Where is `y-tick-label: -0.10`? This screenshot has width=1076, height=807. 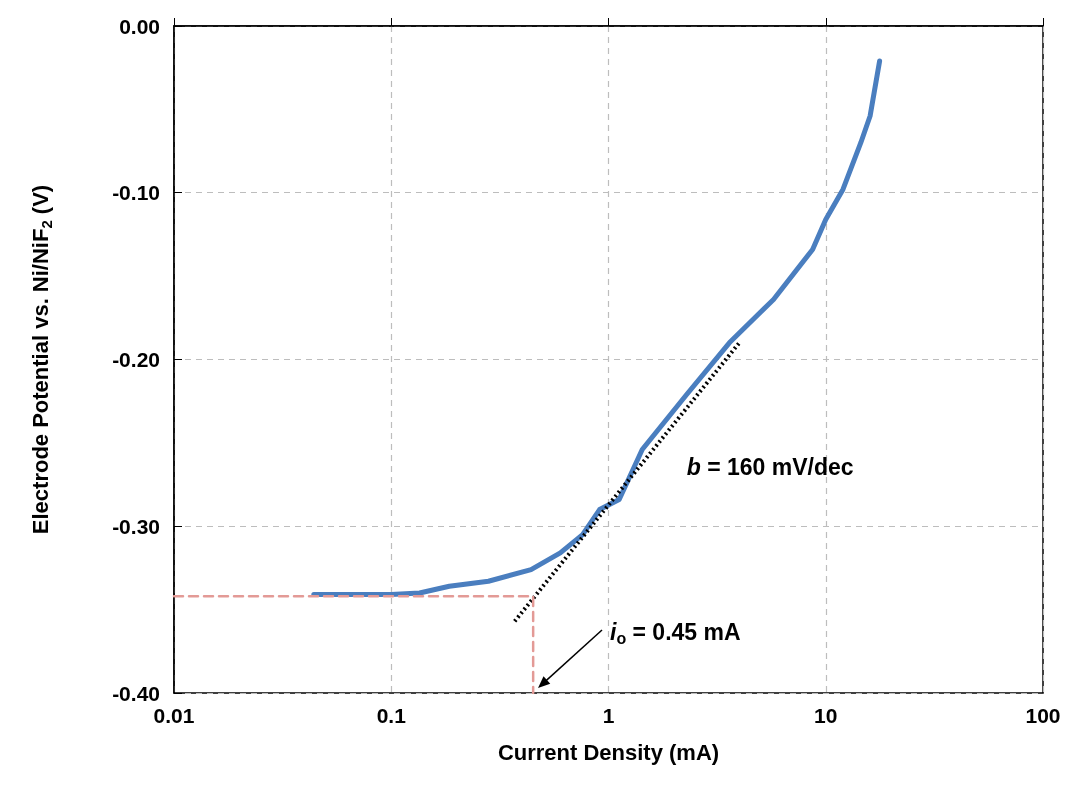 y-tick-label: -0.10 is located at coordinates (136, 193).